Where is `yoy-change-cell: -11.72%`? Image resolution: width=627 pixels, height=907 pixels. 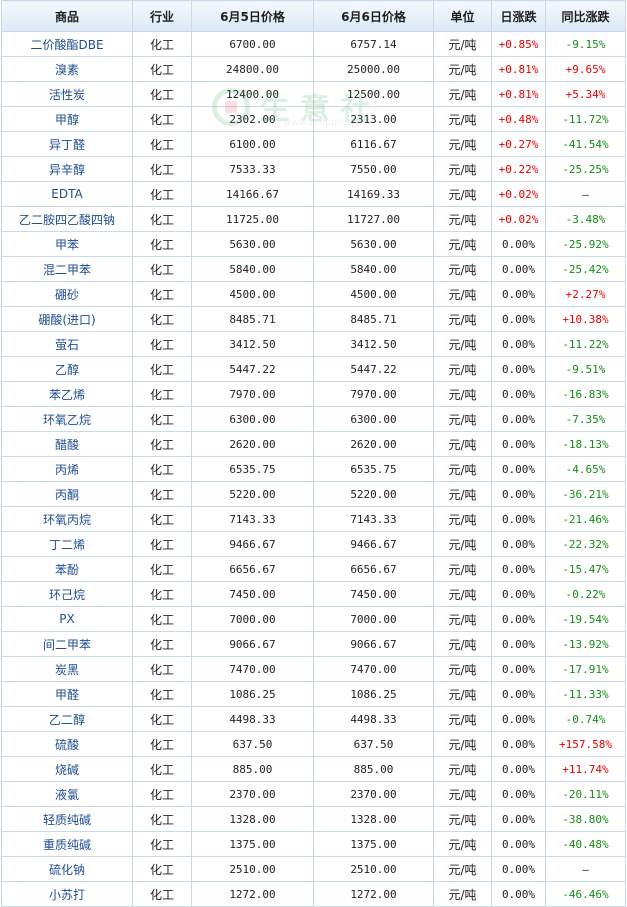 yoy-change-cell: -11.72% is located at coordinates (585, 119).